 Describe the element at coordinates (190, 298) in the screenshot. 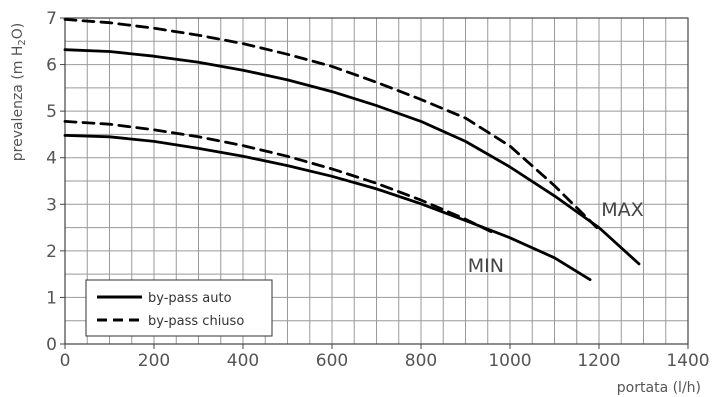

I see `legend-label-auto: by-pass auto` at that location.